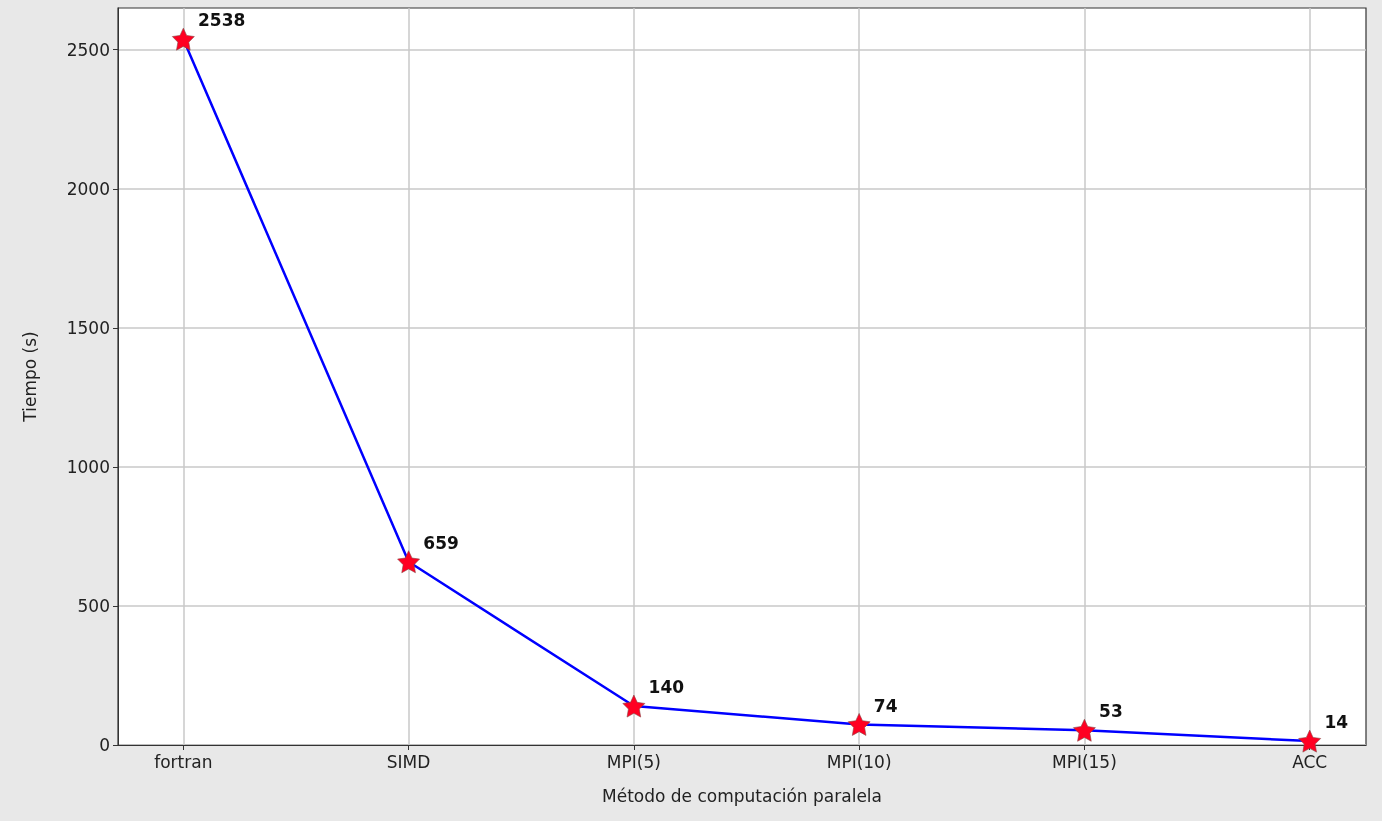 This screenshot has height=821, width=1382. Describe the element at coordinates (183, 761) in the screenshot. I see `x-tick-label: fortran` at that location.